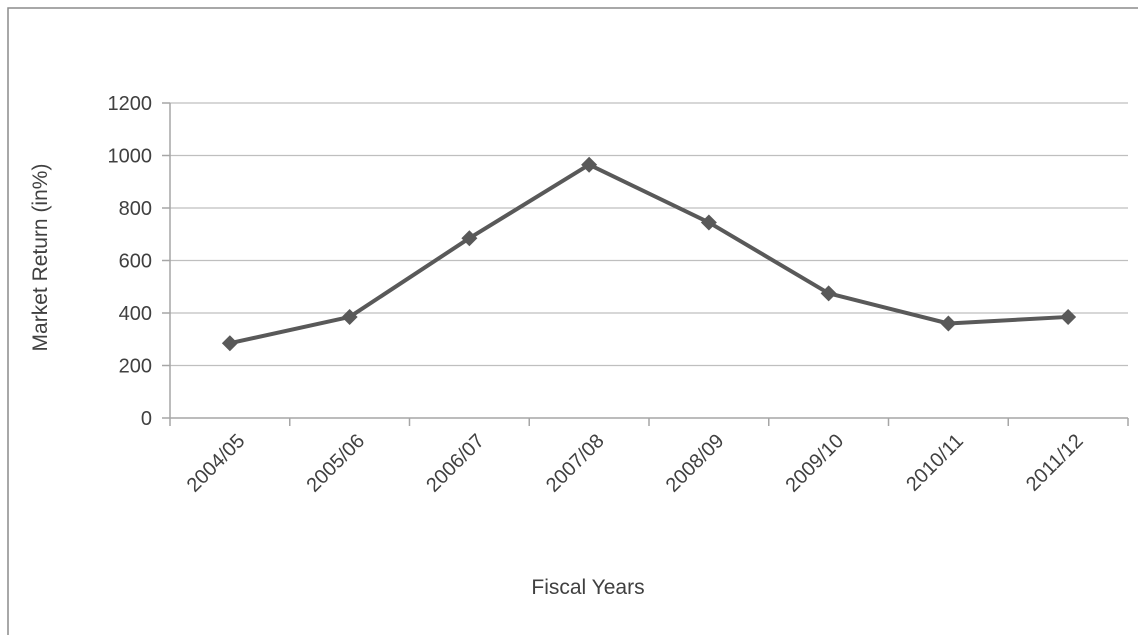 The width and height of the screenshot is (1138, 635). What do you see at coordinates (587, 587) in the screenshot?
I see `x-axis-title: Fiscal Years` at bounding box center [587, 587].